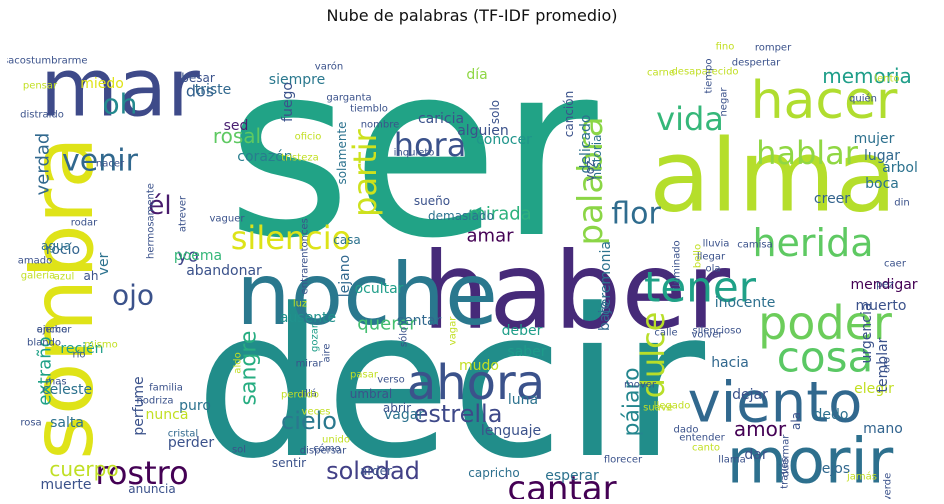 This screenshot has height=504, width=944. What do you see at coordinates (104, 263) in the screenshot?
I see `word-ver: ver` at bounding box center [104, 263].